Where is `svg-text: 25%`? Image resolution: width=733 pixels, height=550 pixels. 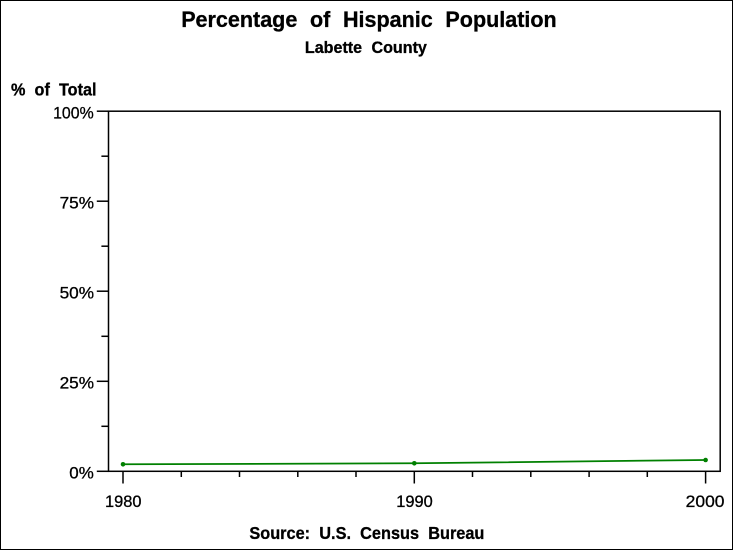 svg-text: 25% is located at coordinates (77, 383).